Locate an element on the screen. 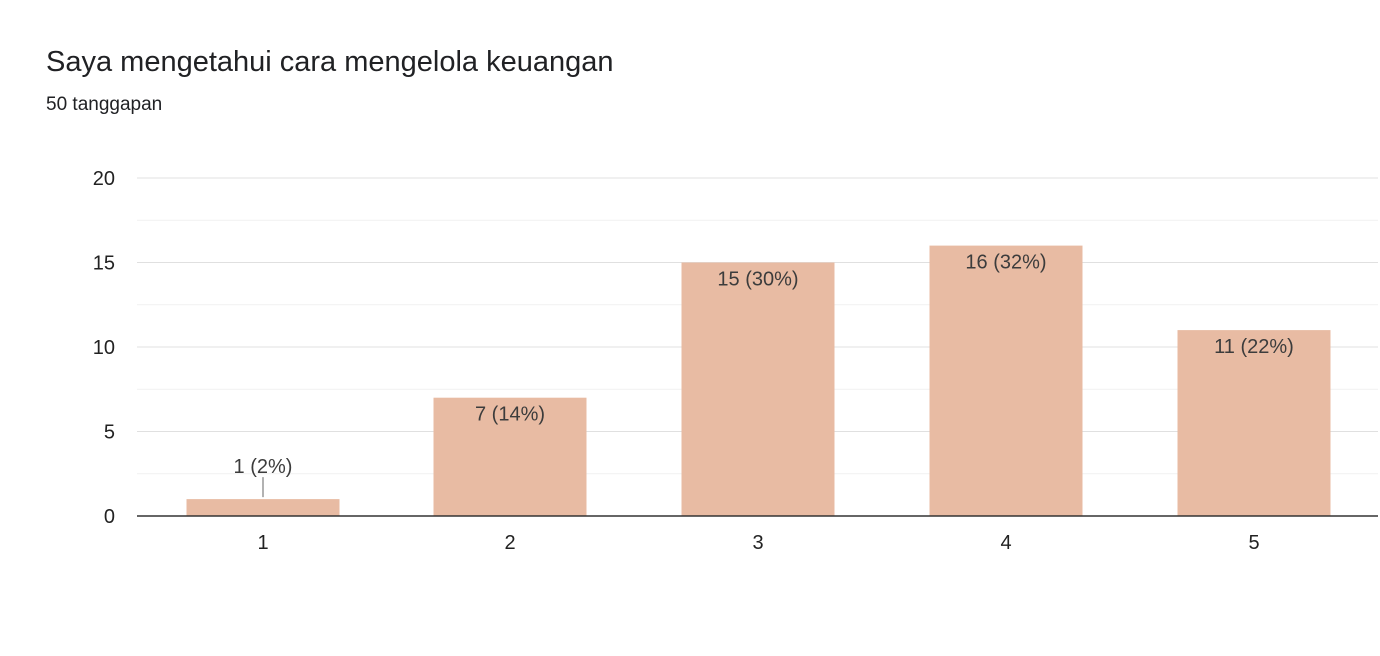 This screenshot has height=656, width=1380. y-tick-label: 10 is located at coordinates (104, 348).